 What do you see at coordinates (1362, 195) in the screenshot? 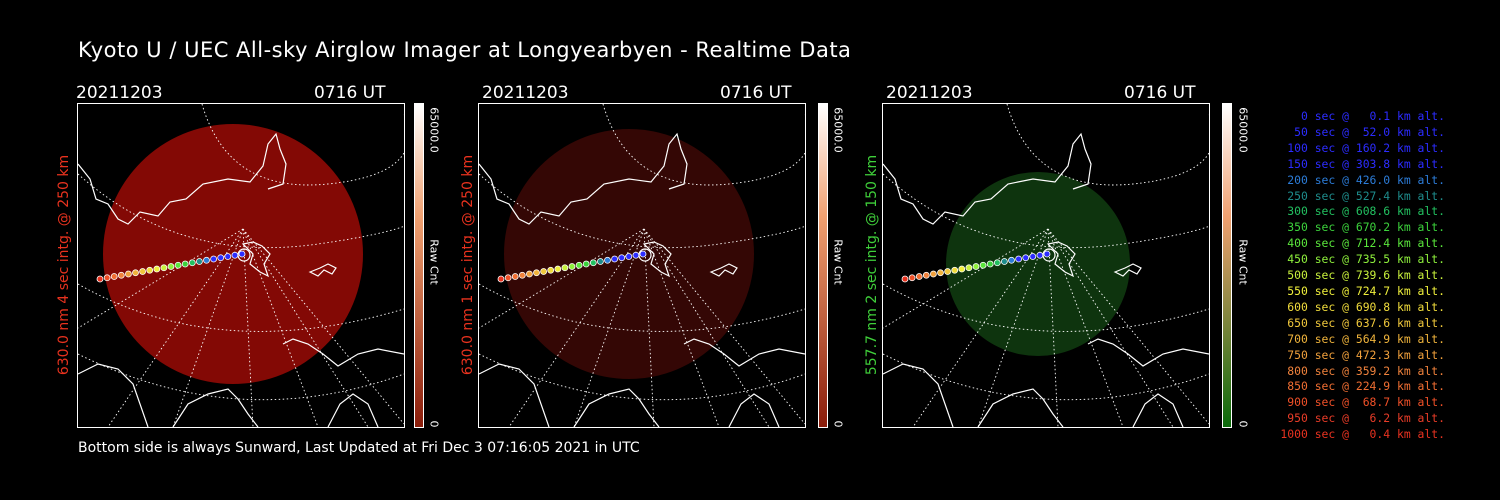
I see `legend-row: 250 sec @ 527.4 km alt.` at bounding box center [1362, 195].